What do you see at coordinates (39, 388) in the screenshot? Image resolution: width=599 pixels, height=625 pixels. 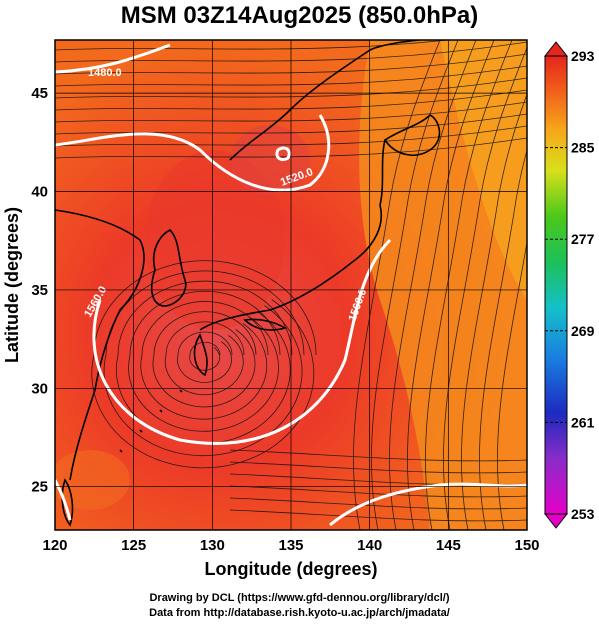 I see `y-tick-label: 30` at bounding box center [39, 388].